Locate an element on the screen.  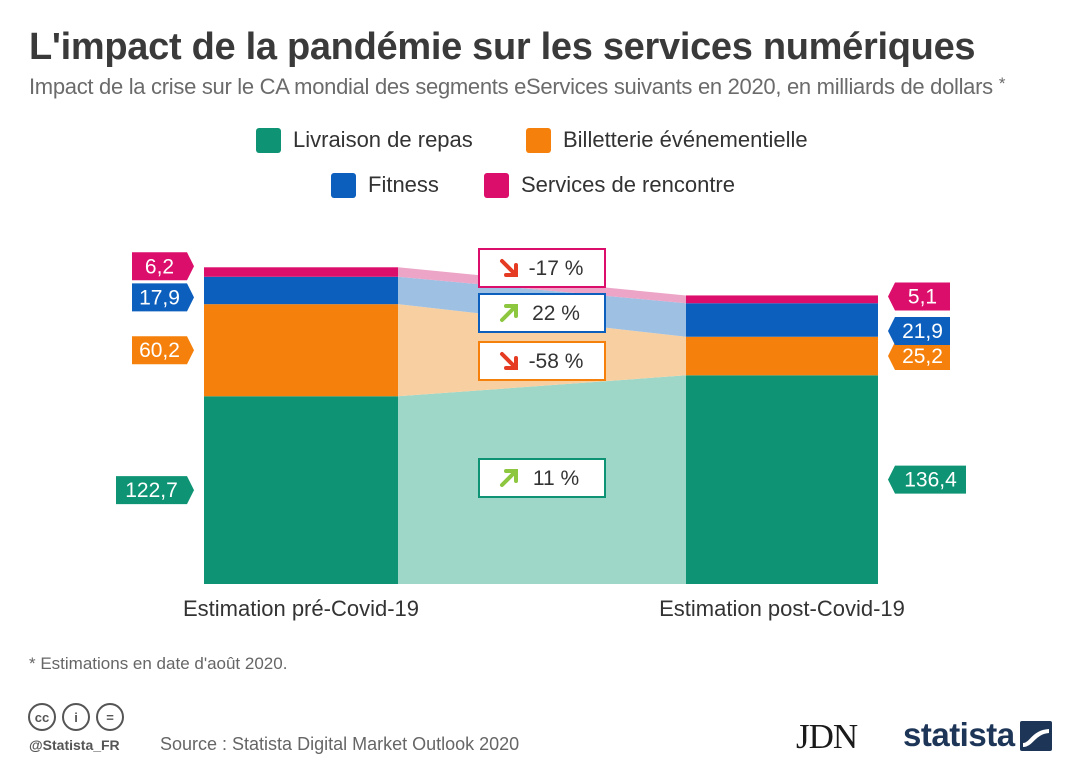
value-tag-pre-rencontre-text: 6,2 is located at coordinates (159, 266).